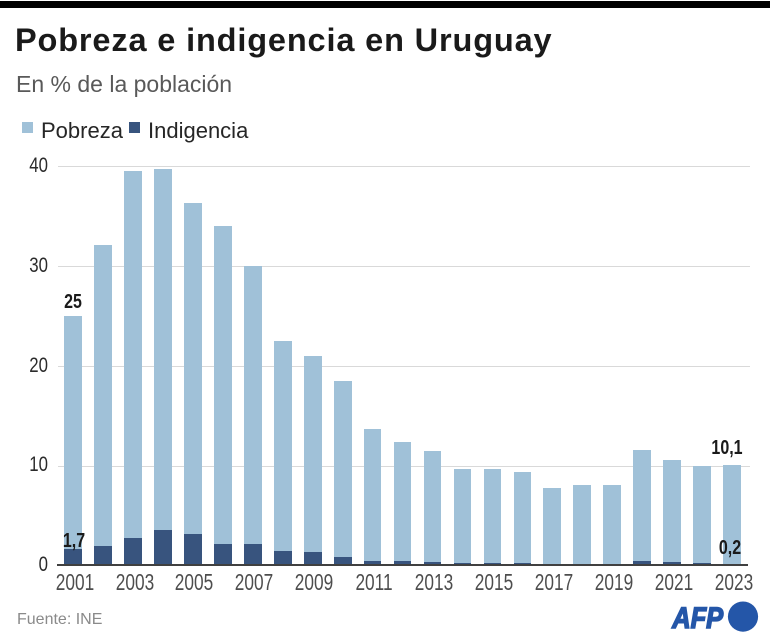  Describe the element at coordinates (697, 617) in the screenshot. I see `svg-text: AFP` at that location.